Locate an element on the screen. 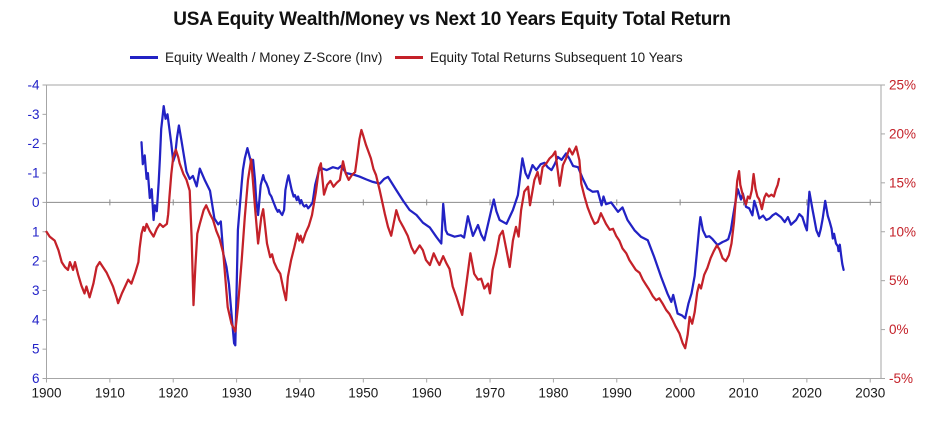 This screenshot has width=937, height=428. left-axis-tick-label: 6 is located at coordinates (36, 378).